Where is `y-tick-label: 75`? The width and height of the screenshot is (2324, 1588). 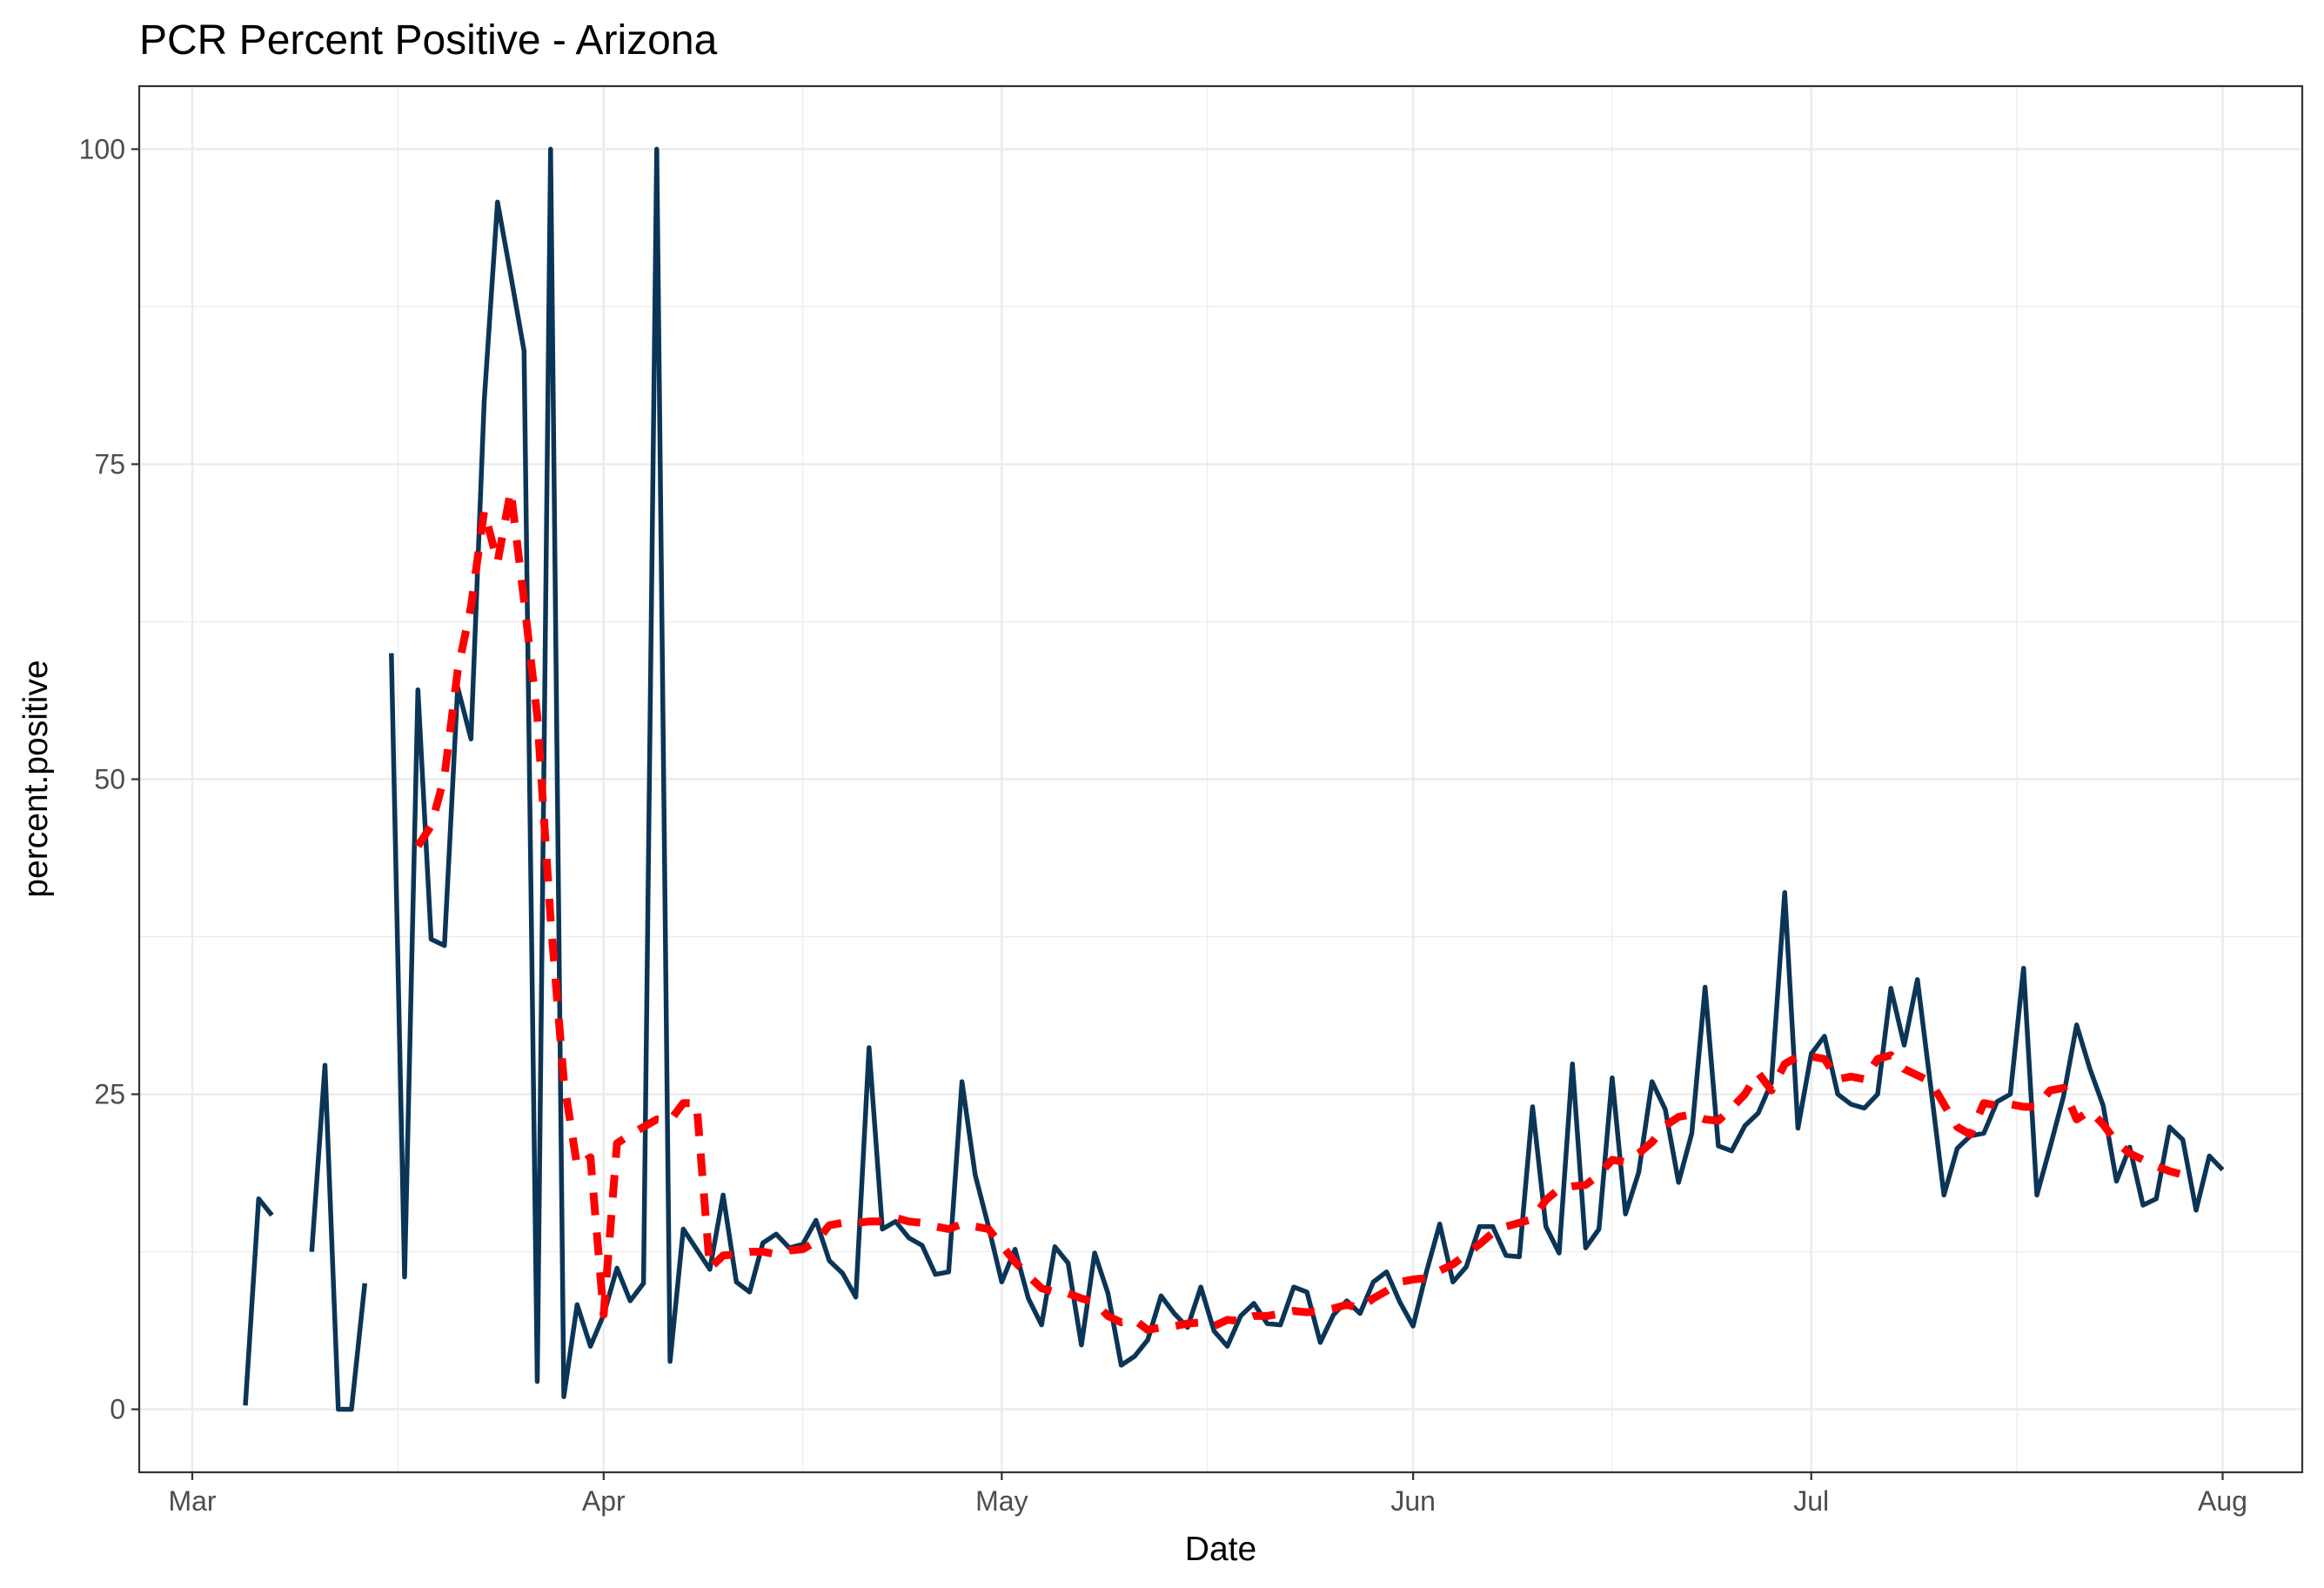
y-tick-label: 75 is located at coordinates (109, 463).